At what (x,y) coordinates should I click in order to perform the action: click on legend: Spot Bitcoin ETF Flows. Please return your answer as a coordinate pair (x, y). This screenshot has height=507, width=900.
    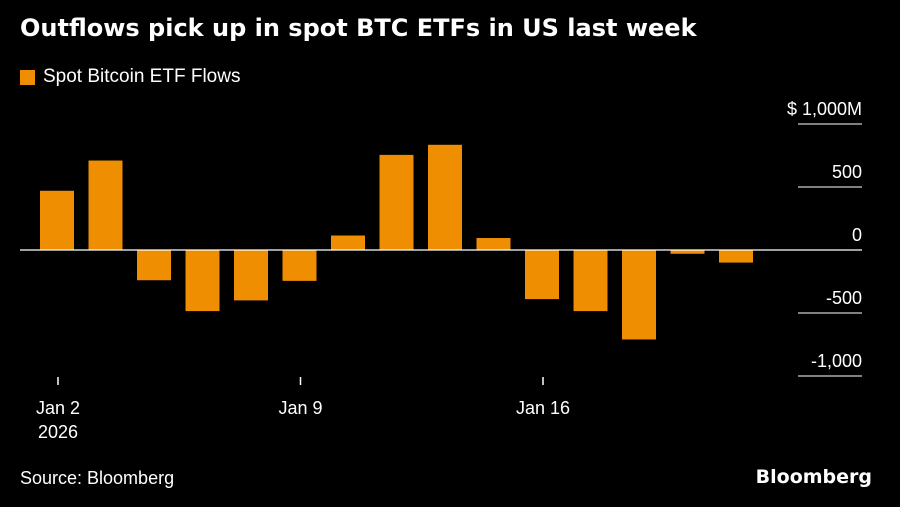
    Looking at the image, I should click on (130, 77).